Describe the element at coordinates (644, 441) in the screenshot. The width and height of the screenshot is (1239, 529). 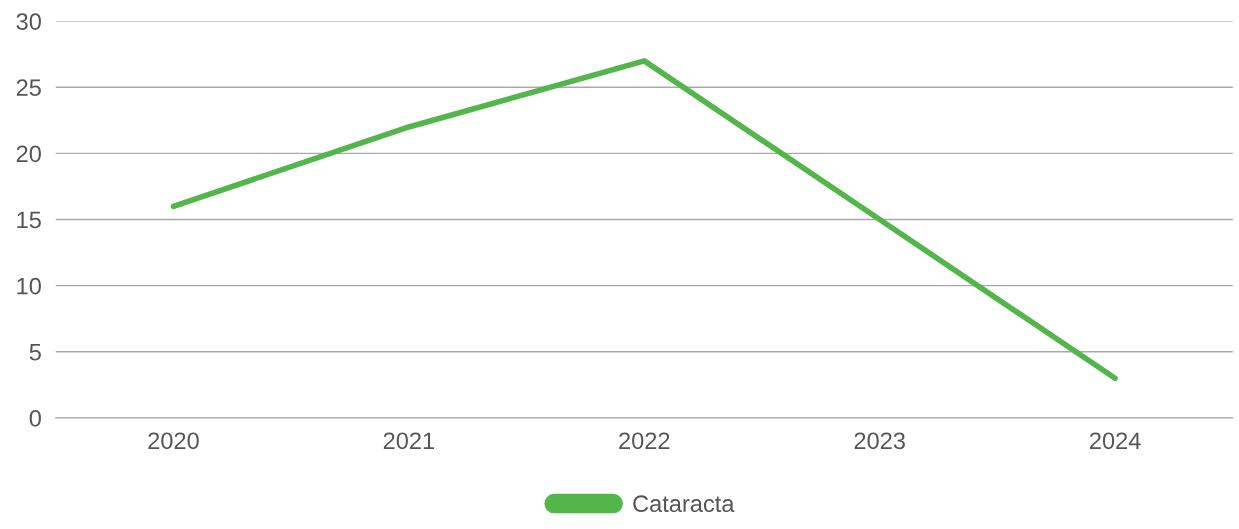
I see `x-tick-label: 2022` at that location.